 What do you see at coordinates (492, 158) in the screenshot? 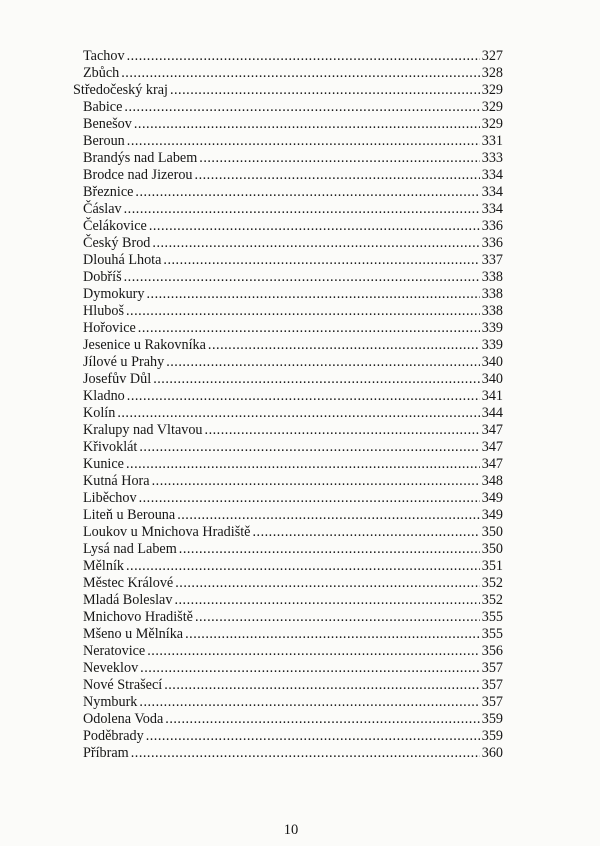
I see `toc-entry-page: 333` at bounding box center [492, 158].